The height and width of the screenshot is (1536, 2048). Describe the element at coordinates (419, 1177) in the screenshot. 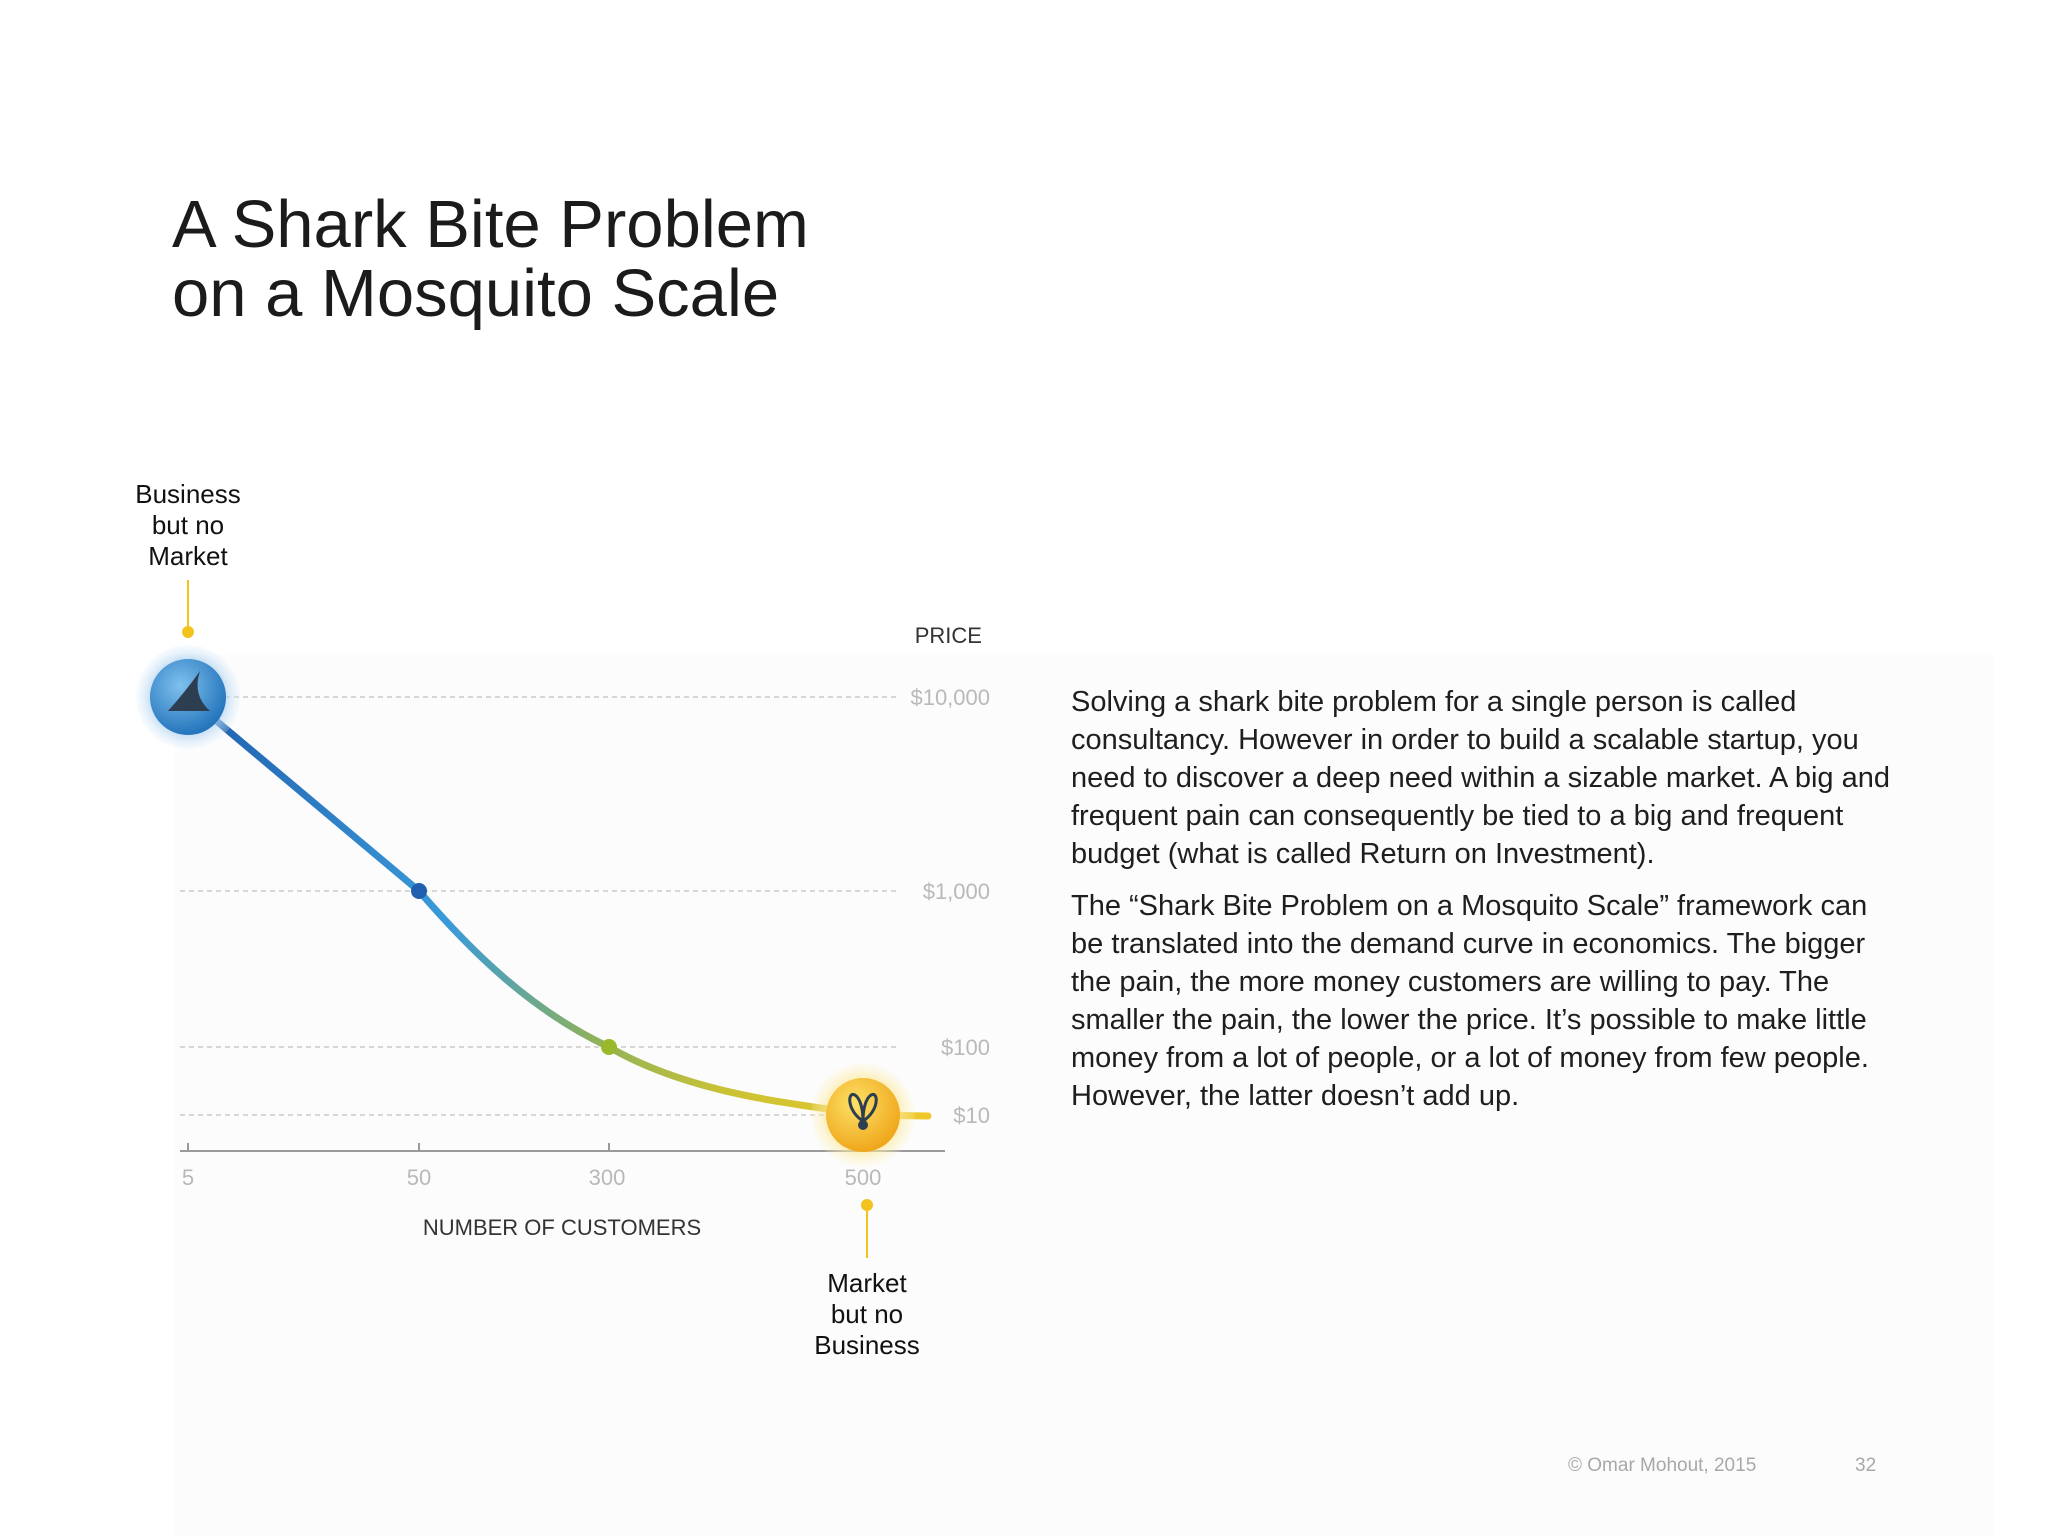

I see `x-tick-label: 50` at that location.